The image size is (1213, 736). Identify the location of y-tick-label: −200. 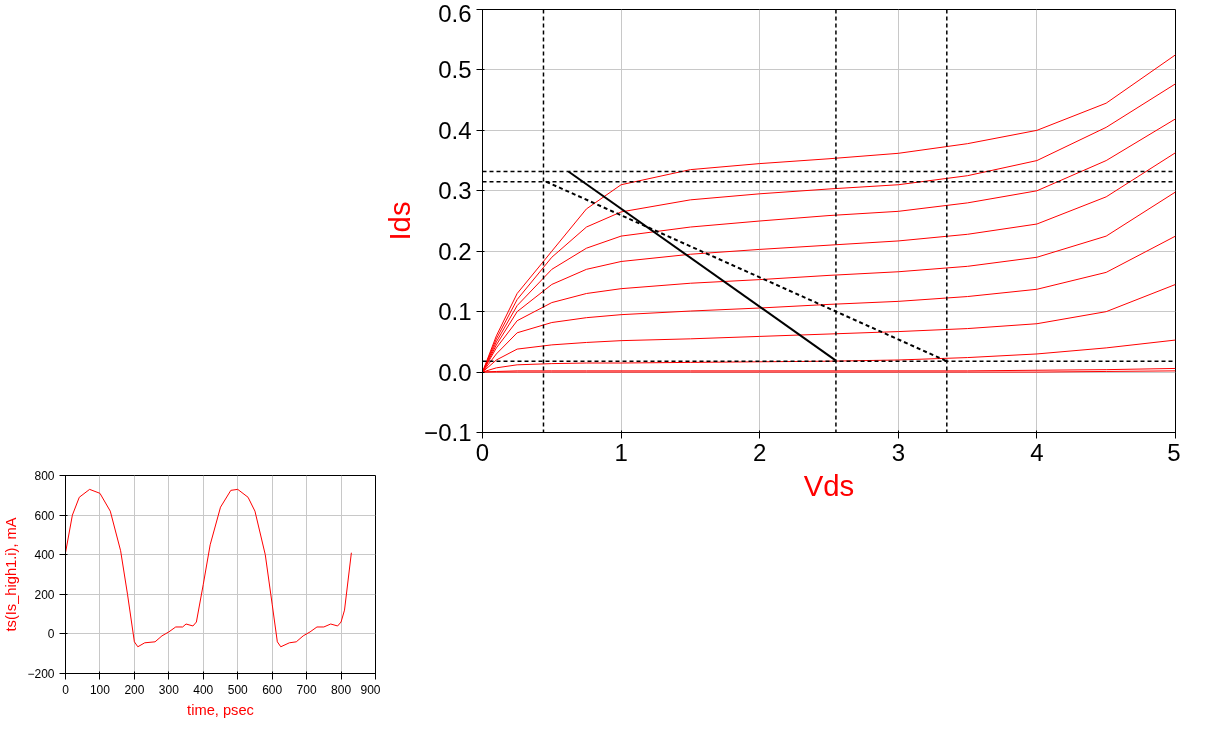
(41, 674).